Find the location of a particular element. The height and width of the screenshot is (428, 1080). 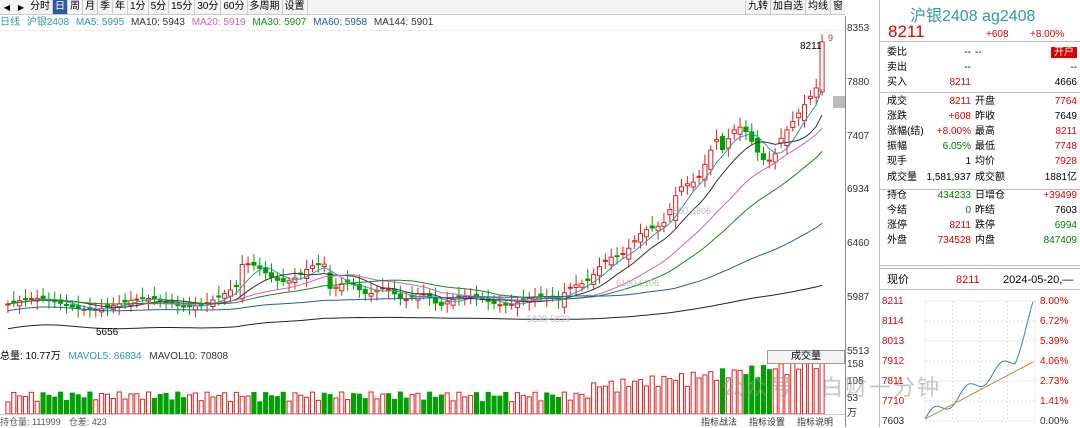

ma5-label: MA5: 5995 is located at coordinates (100, 22).